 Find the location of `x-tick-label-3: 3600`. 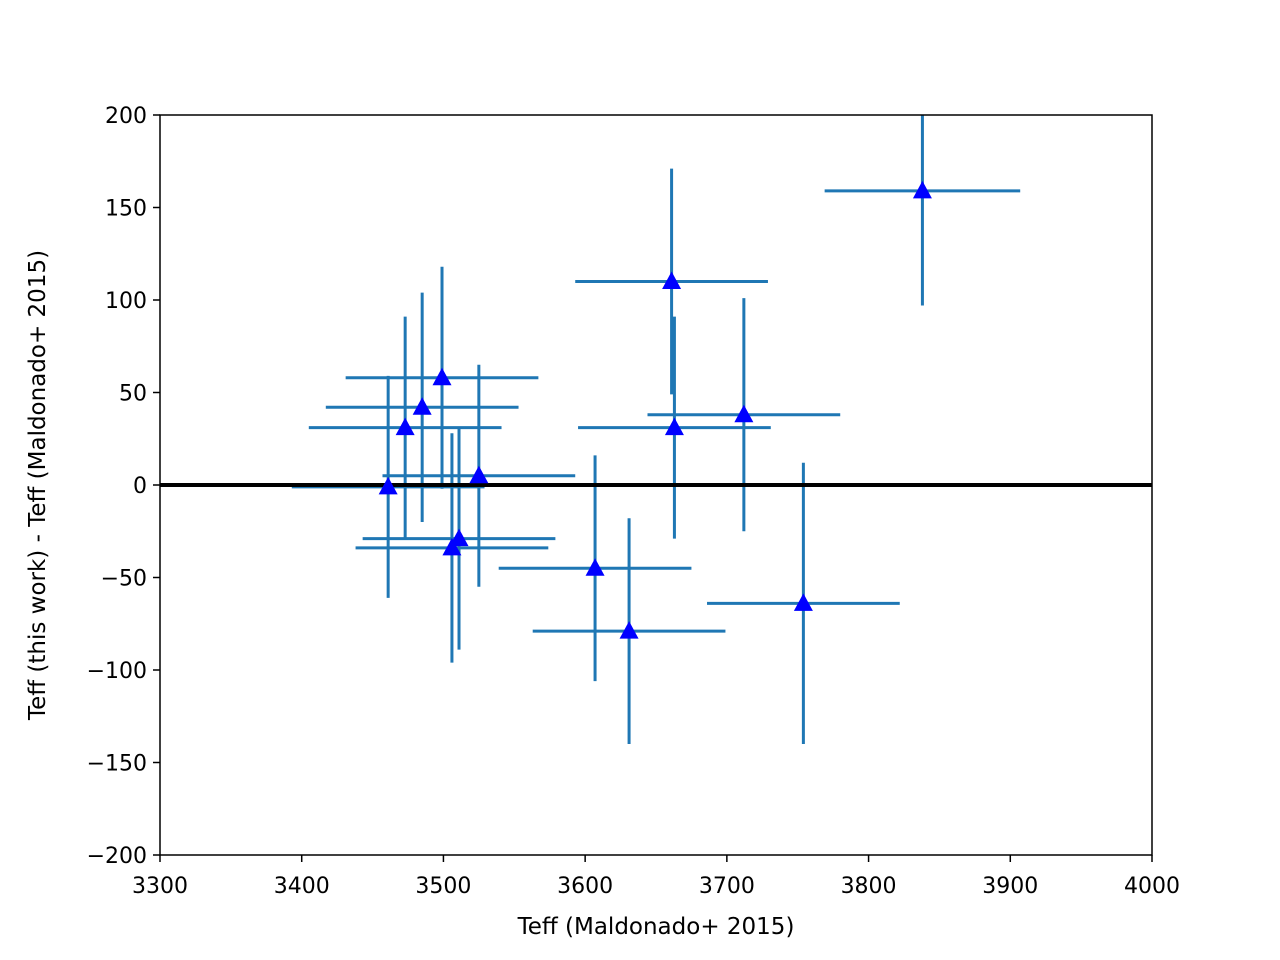

x-tick-label-3: 3600 is located at coordinates (585, 886).